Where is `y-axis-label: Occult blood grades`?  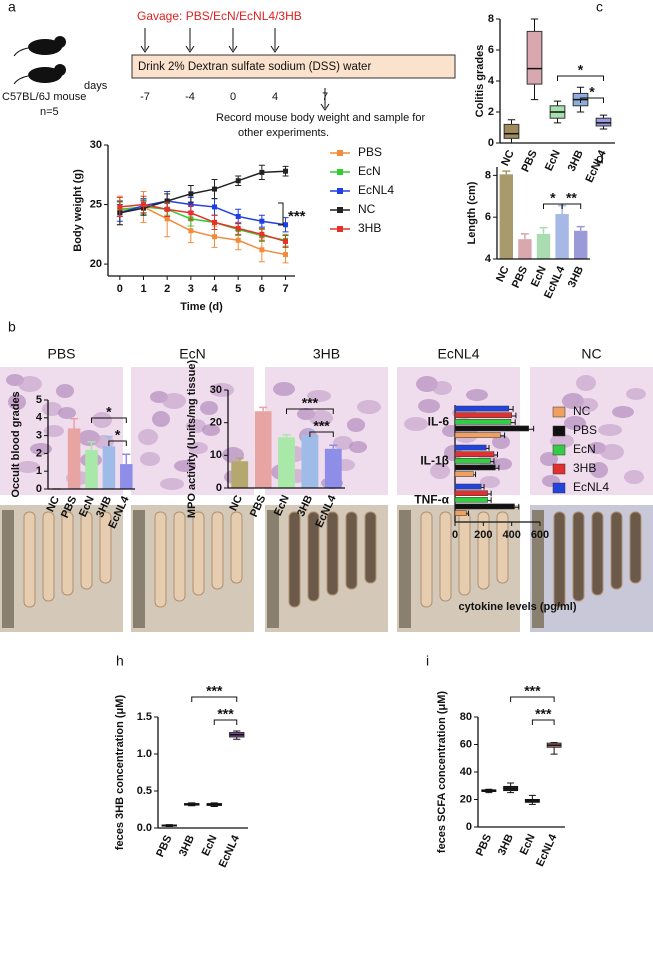 y-axis-label: Occult blood grades is located at coordinates (16, 444).